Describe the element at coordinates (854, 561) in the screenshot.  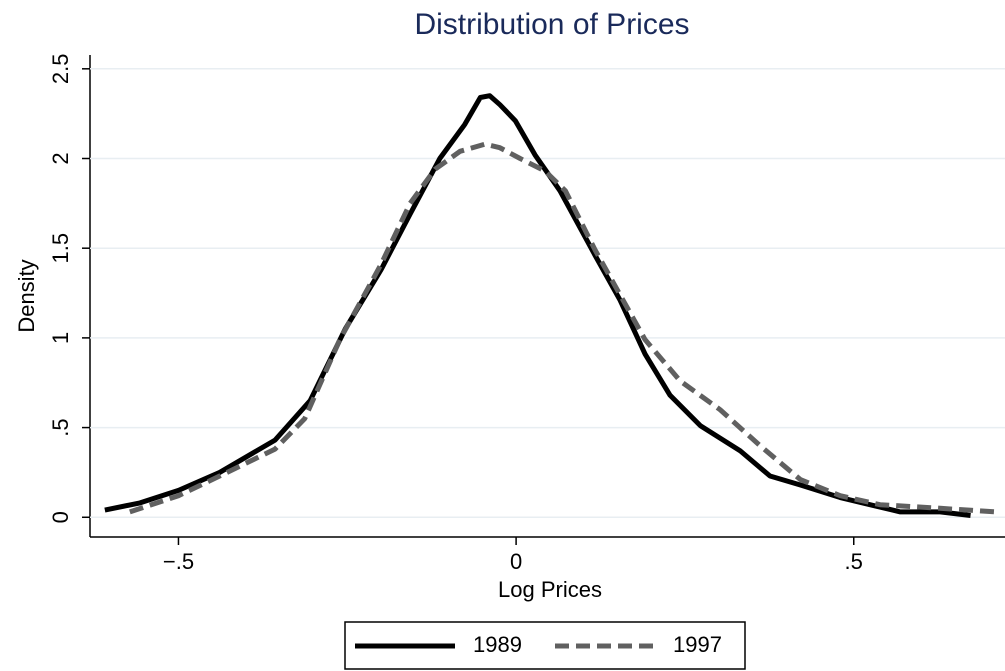
I see `x-tick-label: .5` at that location.